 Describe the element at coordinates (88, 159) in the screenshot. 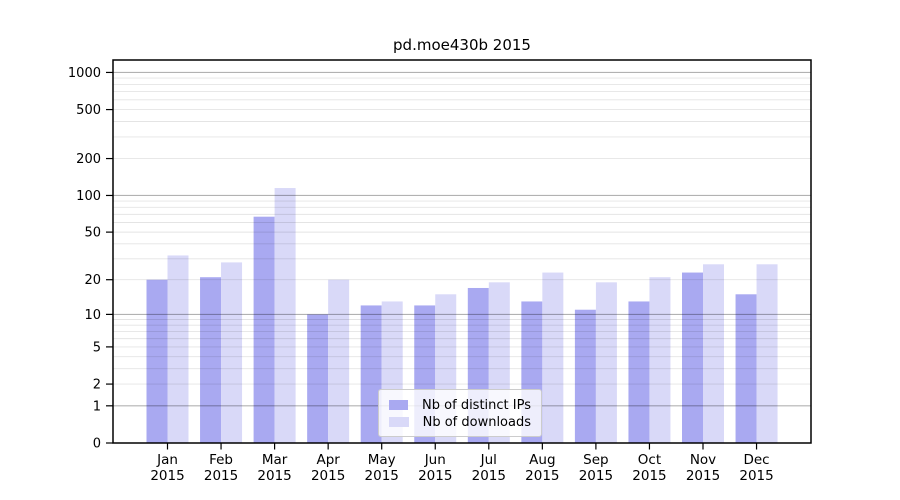

I see `y-tick-label: 200` at that location.